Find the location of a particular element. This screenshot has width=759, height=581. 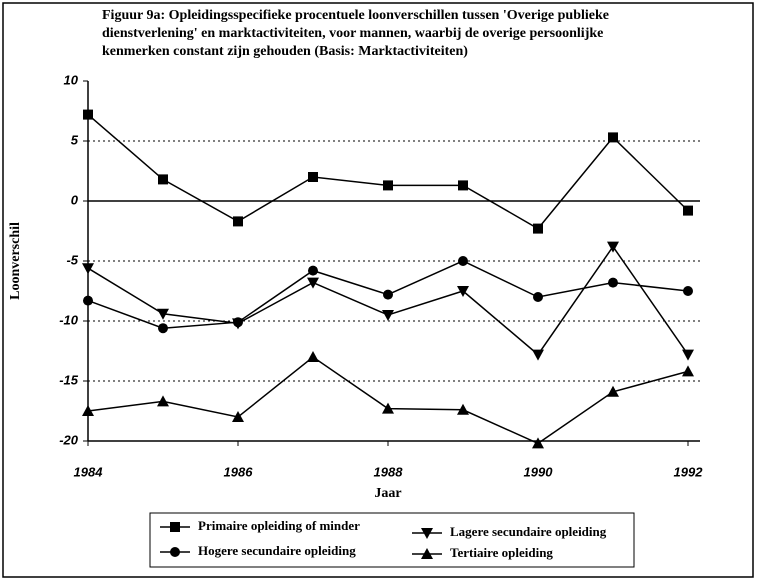

legend-label: Tertiaire opleiding is located at coordinates (501, 552).